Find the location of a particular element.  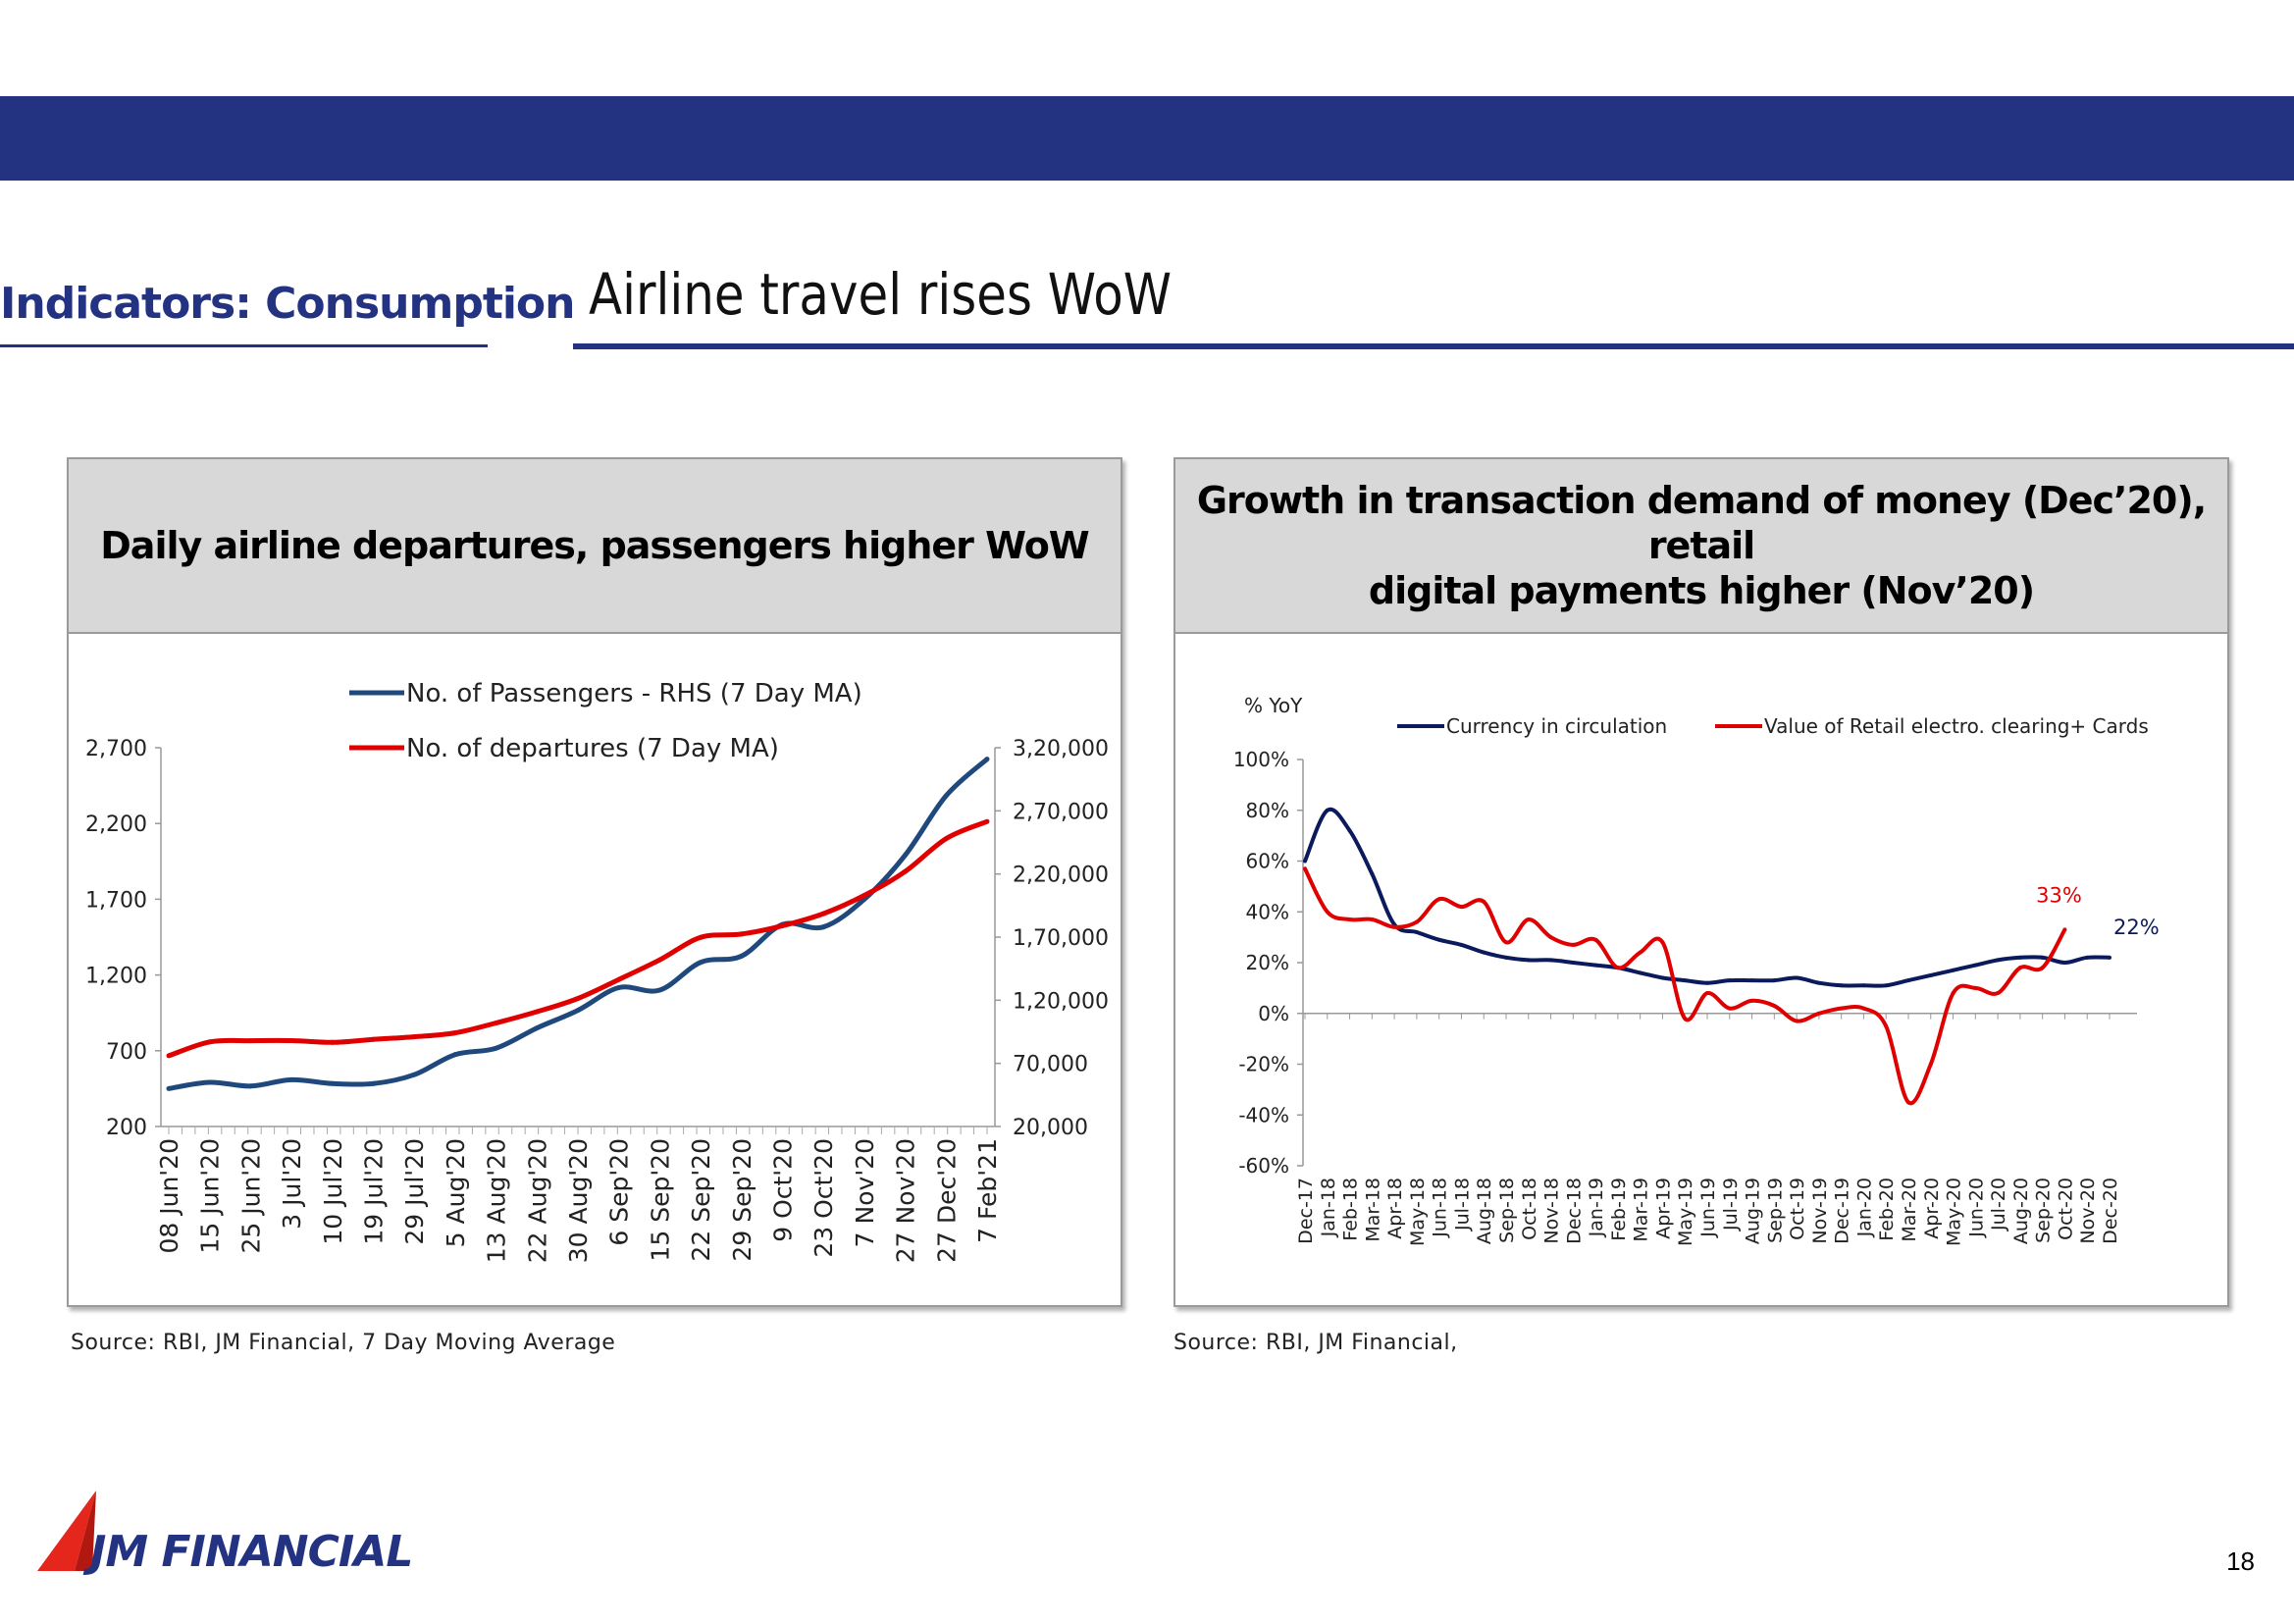

section-label: Indicators: Consumption is located at coordinates (287, 304).